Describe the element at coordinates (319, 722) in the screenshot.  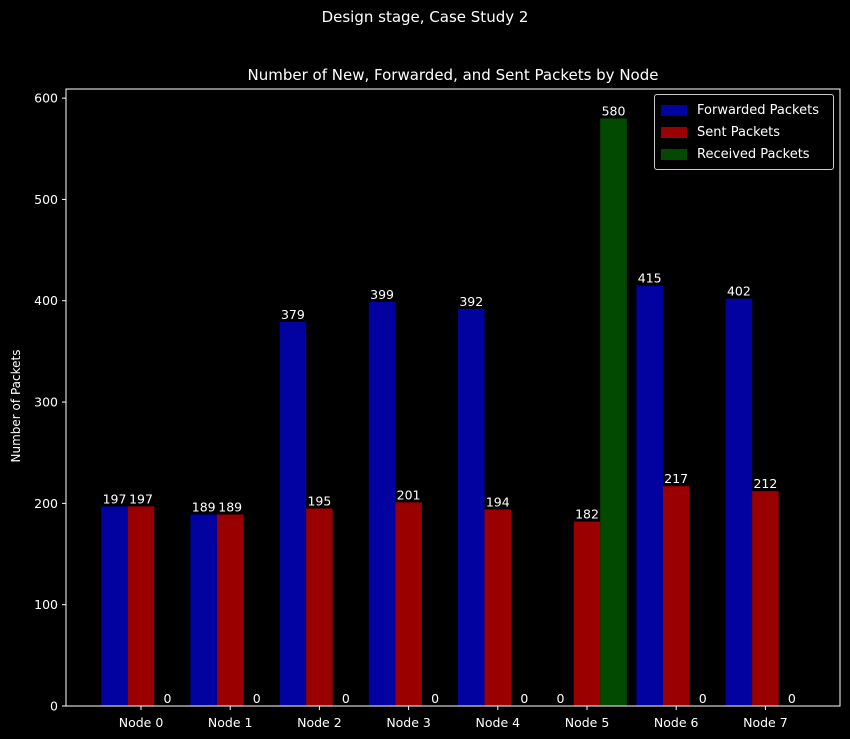
I see `x-tick-label-2: Node 2` at that location.